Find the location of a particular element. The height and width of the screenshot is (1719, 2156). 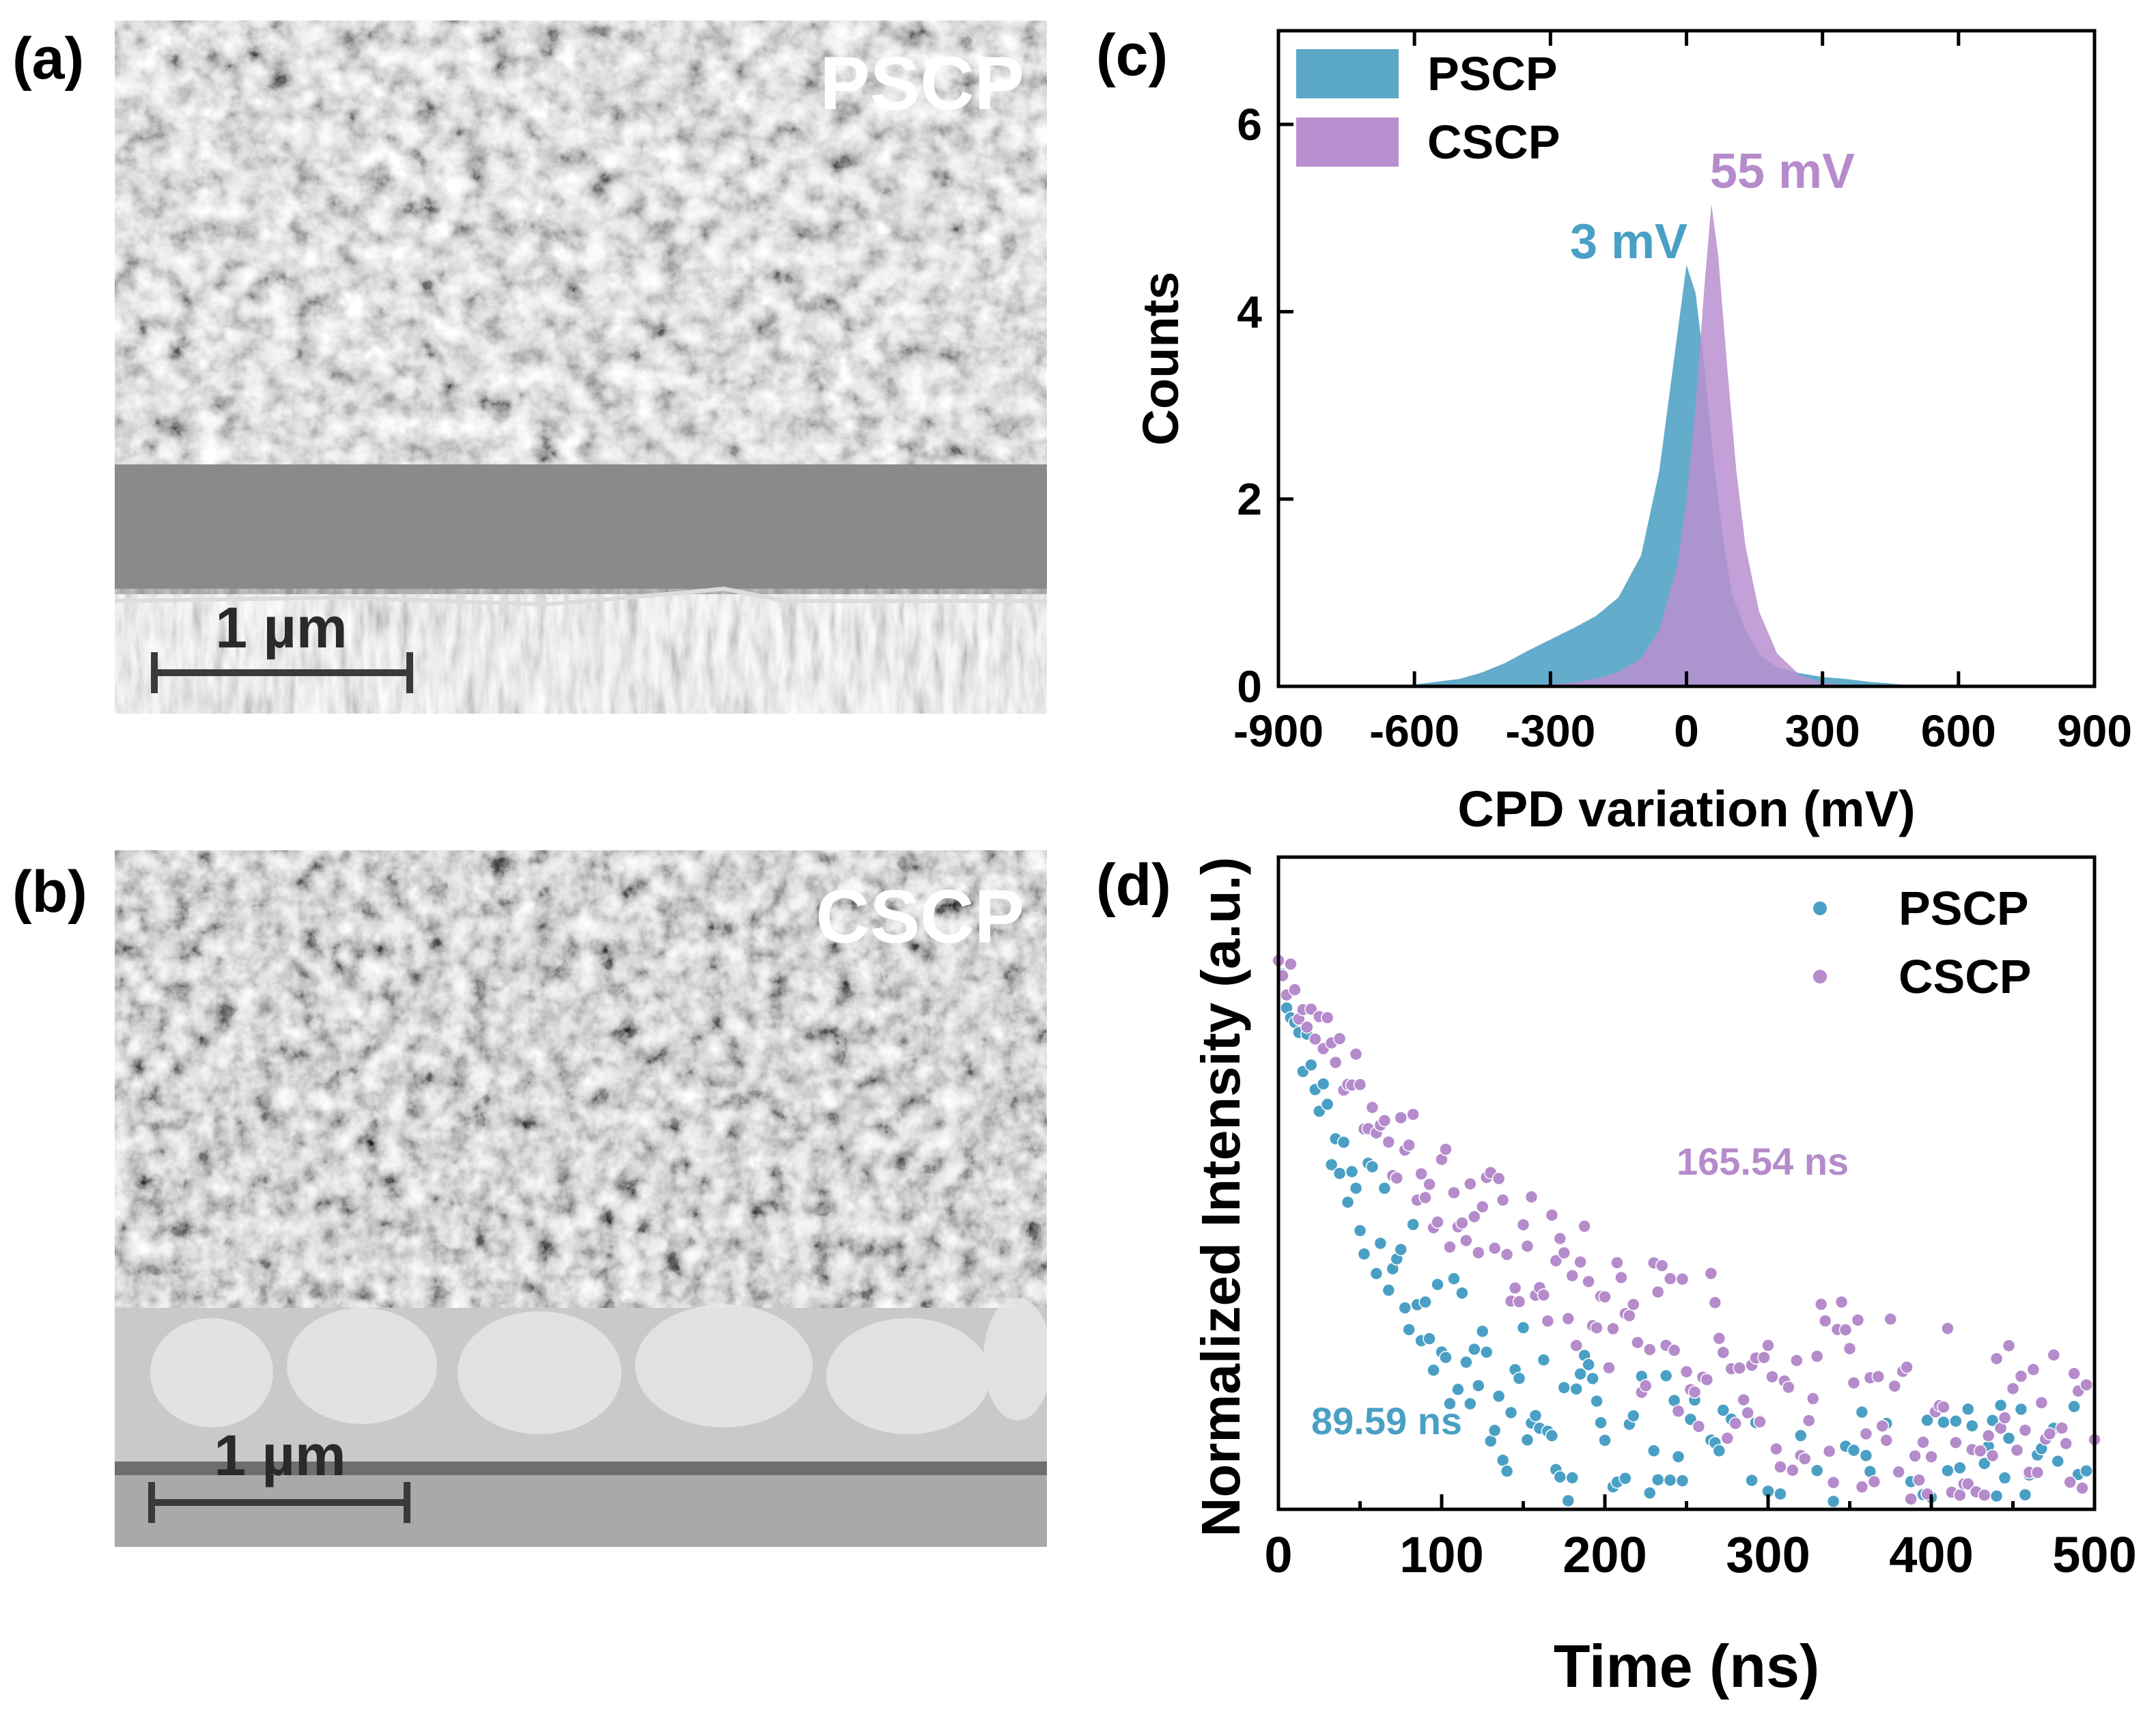

scale-bar-a is located at coordinates (282, 672).